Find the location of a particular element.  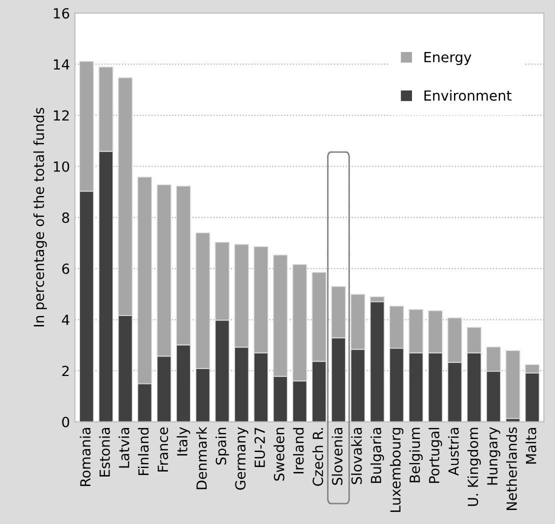

y-tick-label: 4 is located at coordinates (66, 319).